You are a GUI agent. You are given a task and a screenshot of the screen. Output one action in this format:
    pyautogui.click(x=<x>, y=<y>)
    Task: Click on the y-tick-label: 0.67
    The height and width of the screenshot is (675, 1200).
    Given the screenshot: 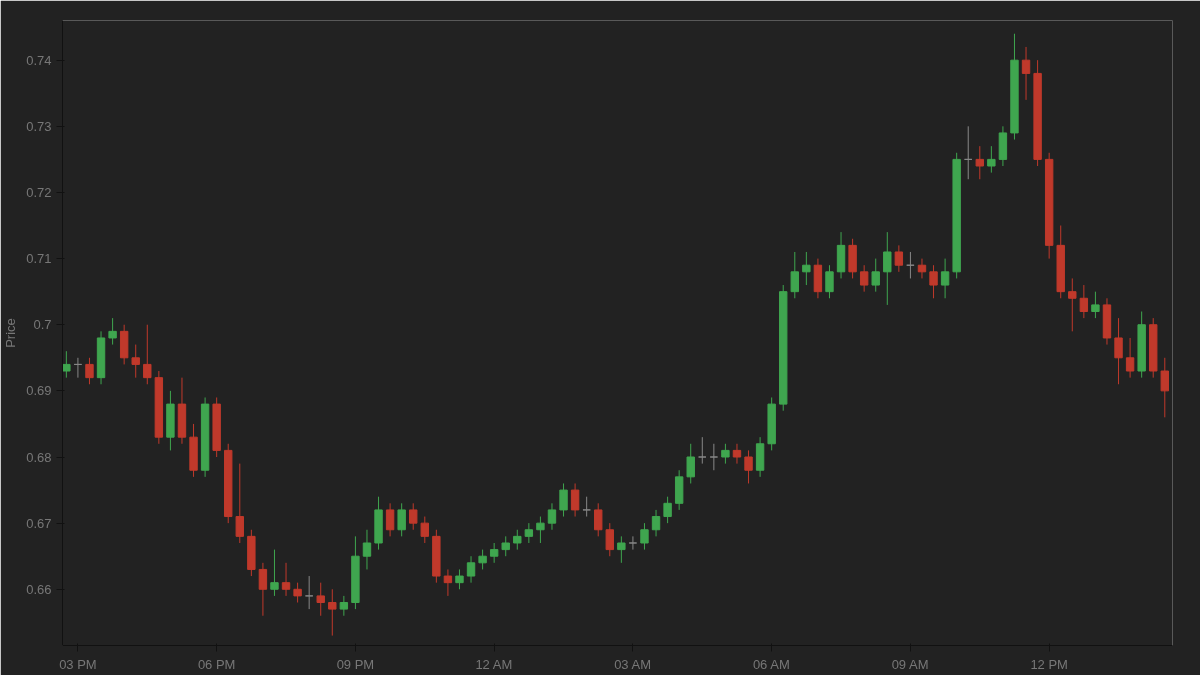 What is the action you would take?
    pyautogui.click(x=39, y=523)
    